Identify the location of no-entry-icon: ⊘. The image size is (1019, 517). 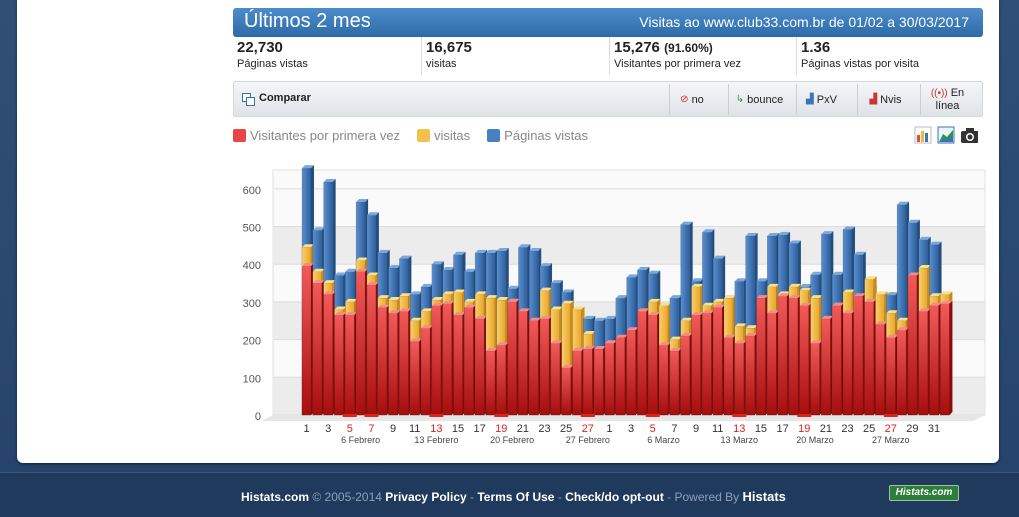
(684, 99).